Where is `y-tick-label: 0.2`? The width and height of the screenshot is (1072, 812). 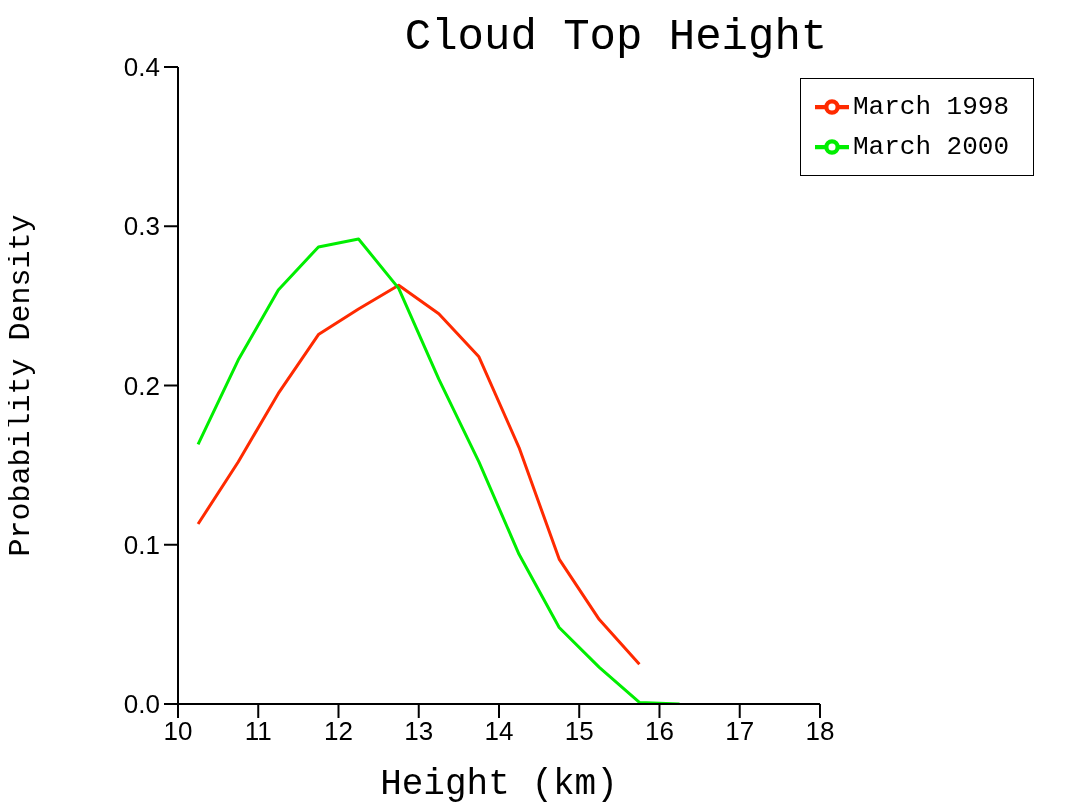
y-tick-label: 0.2 is located at coordinates (141, 385).